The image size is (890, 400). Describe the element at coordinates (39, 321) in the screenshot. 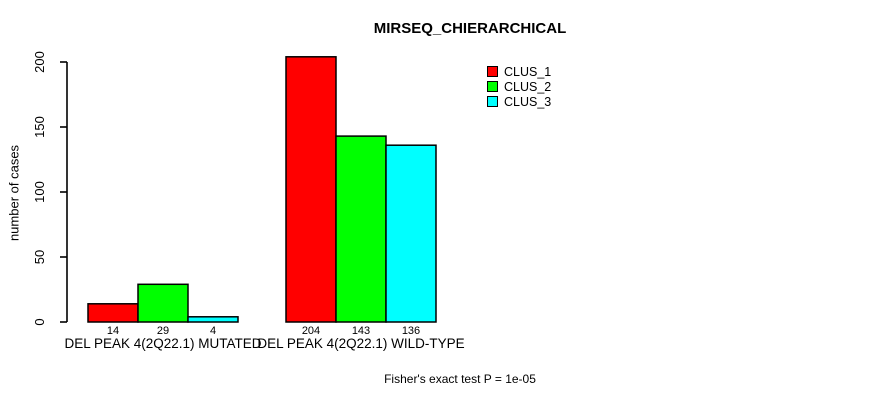

I see `y-axis-tick-label: 0` at that location.